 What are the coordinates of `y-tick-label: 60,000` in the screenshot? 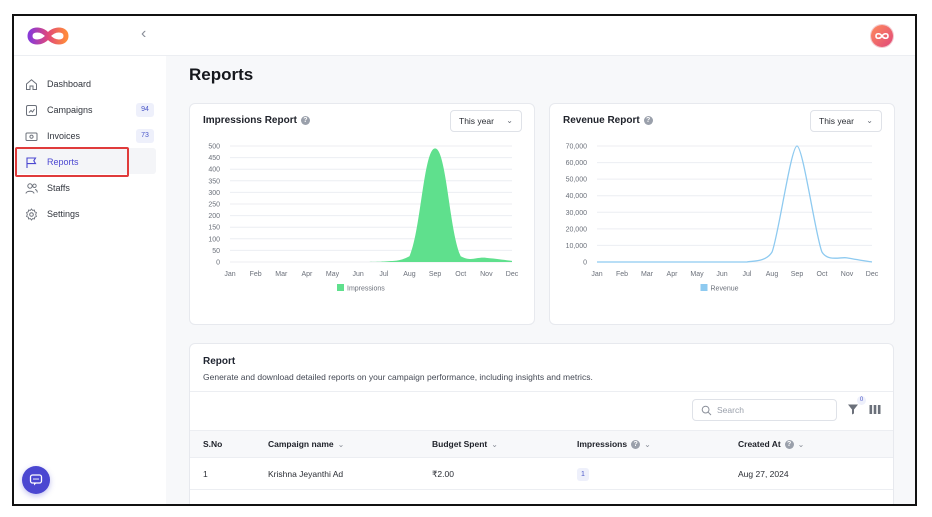 It's located at (577, 163).